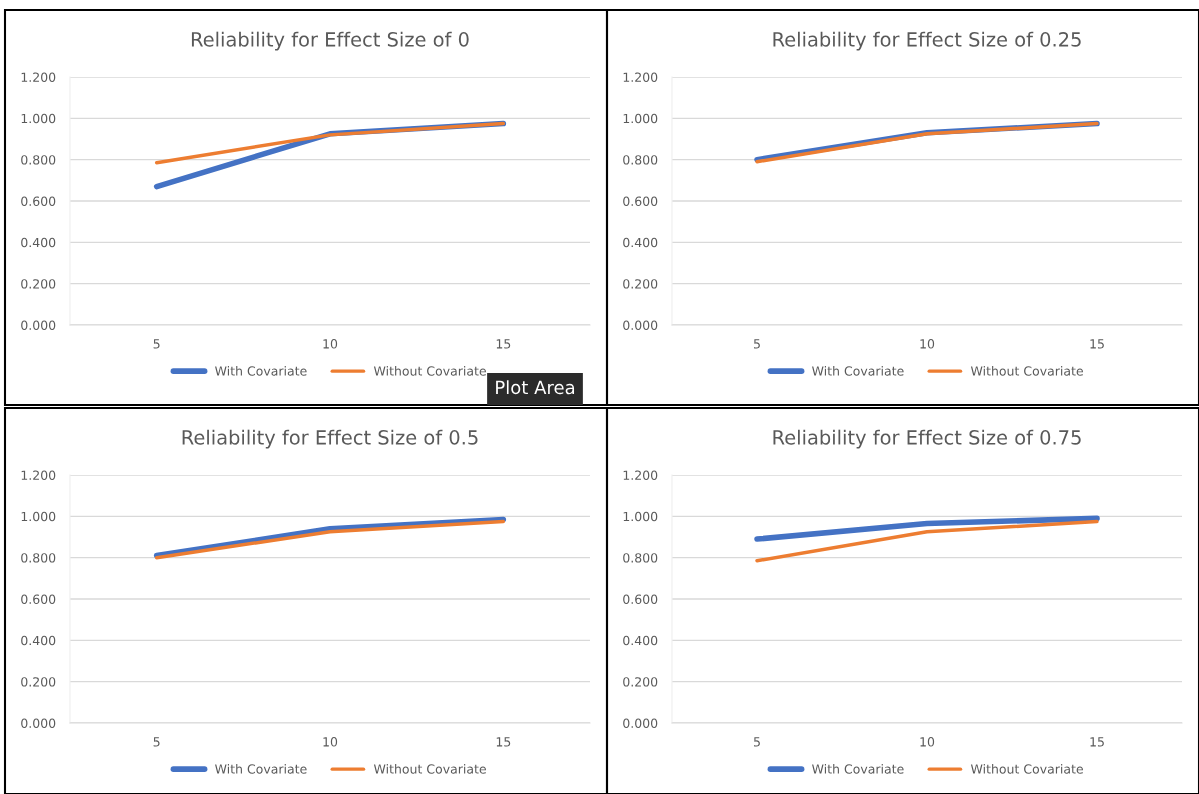 The image size is (1199, 794). I want to click on chart-title: Reliability for Effect Size of 0.5, so click(330, 439).